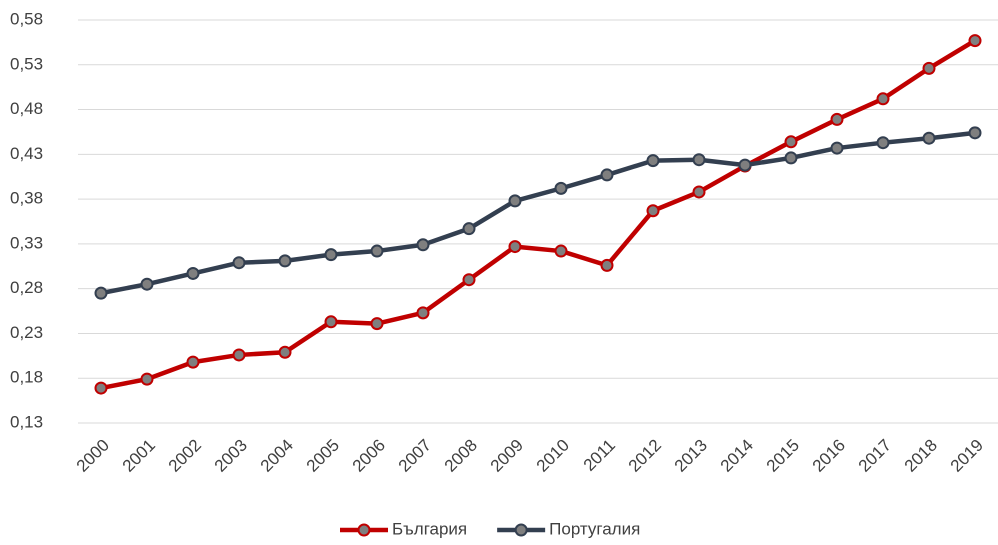  I want to click on x-tick-label: 2012, so click(645, 456).